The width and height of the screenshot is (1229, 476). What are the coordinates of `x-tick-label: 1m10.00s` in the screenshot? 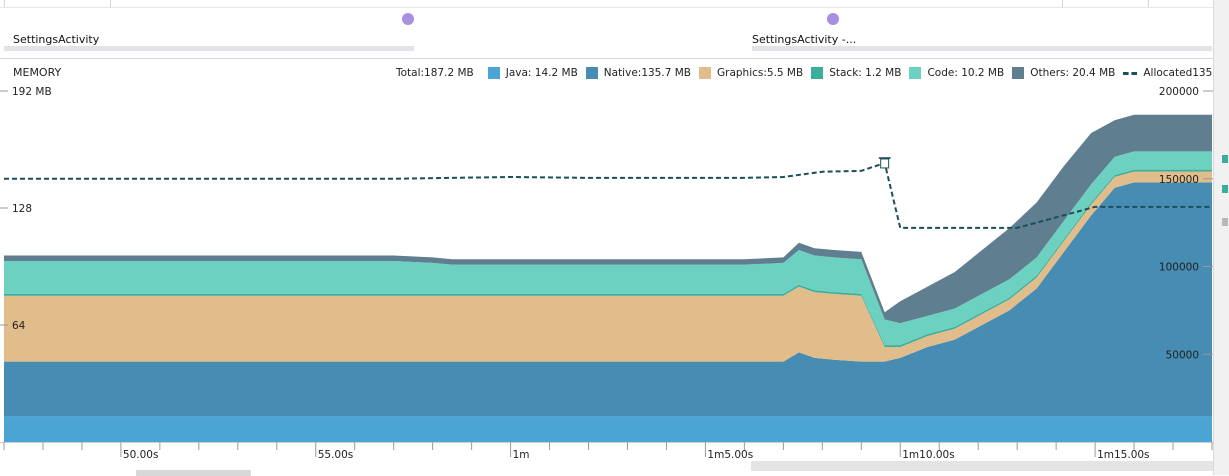 It's located at (928, 455).